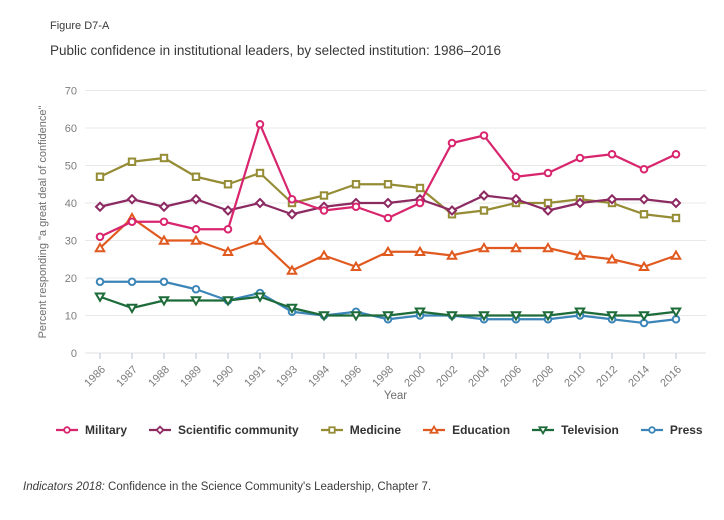  I want to click on x-tick-label: 1988, so click(159, 377).